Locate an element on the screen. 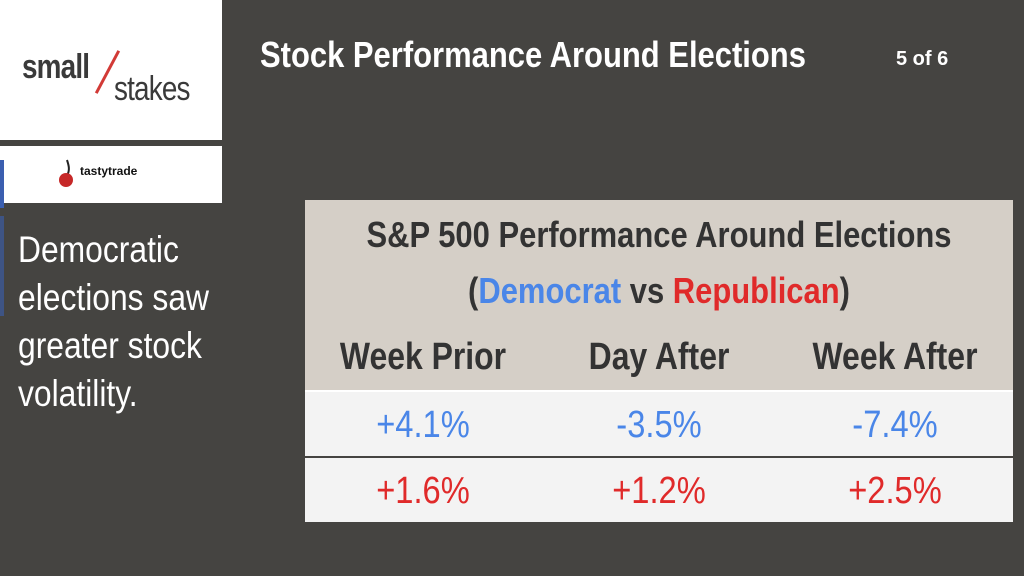 This screenshot has width=1024, height=576. sponsor-name: tastytrade is located at coordinates (109, 171).